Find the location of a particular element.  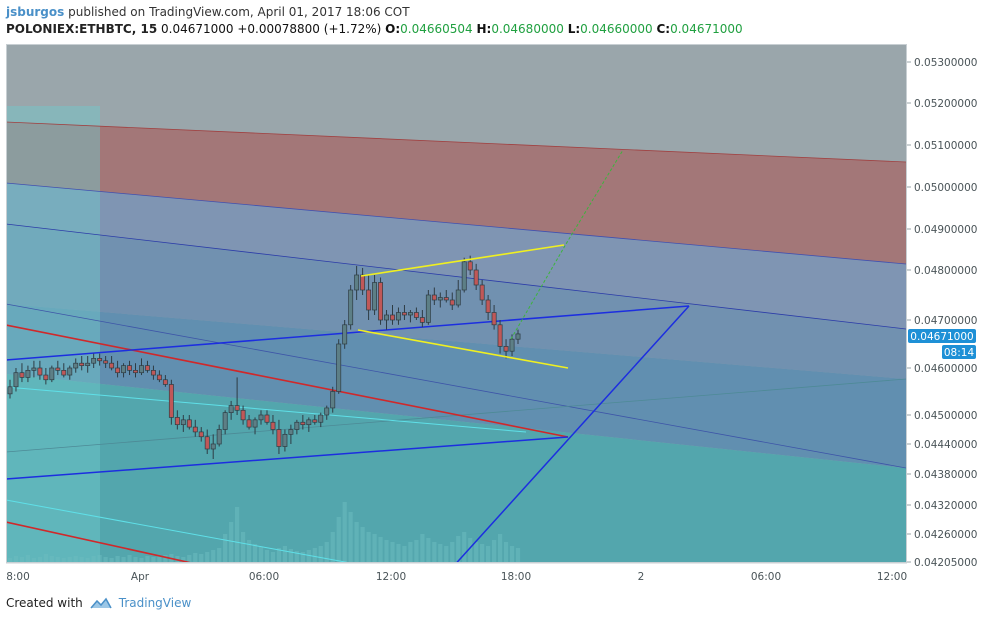

low-value: 0.04660000 is located at coordinates (616, 29).